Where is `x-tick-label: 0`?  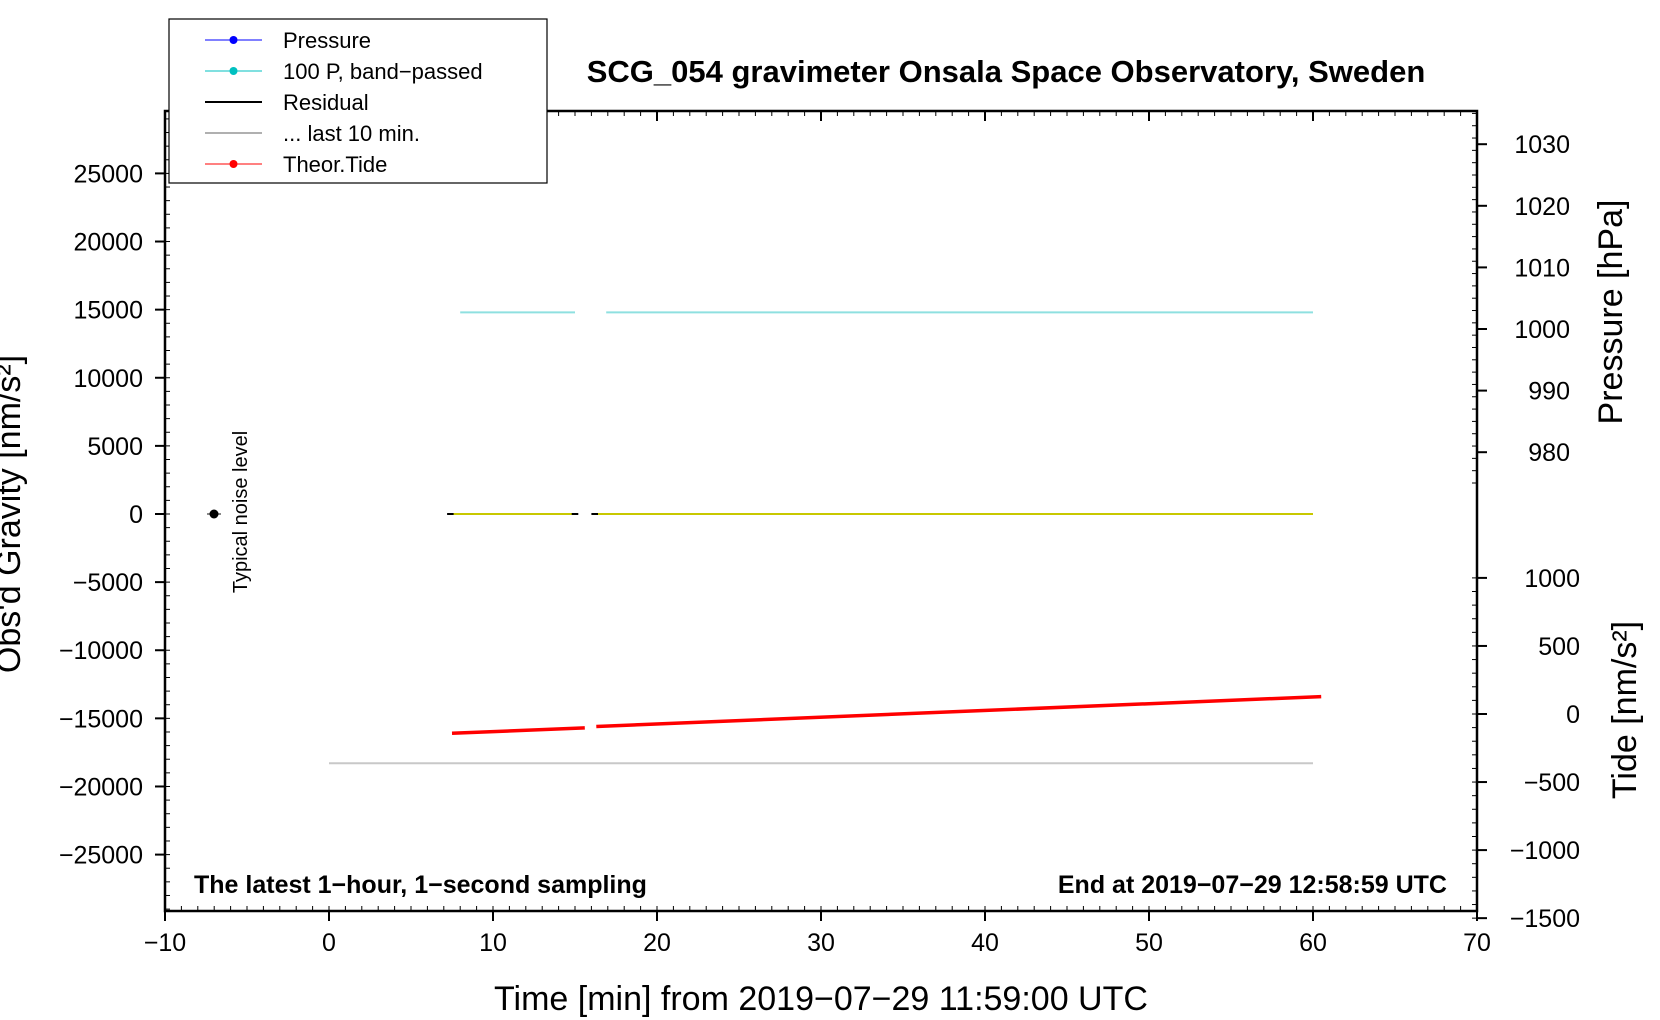
x-tick-label: 0 is located at coordinates (329, 943).